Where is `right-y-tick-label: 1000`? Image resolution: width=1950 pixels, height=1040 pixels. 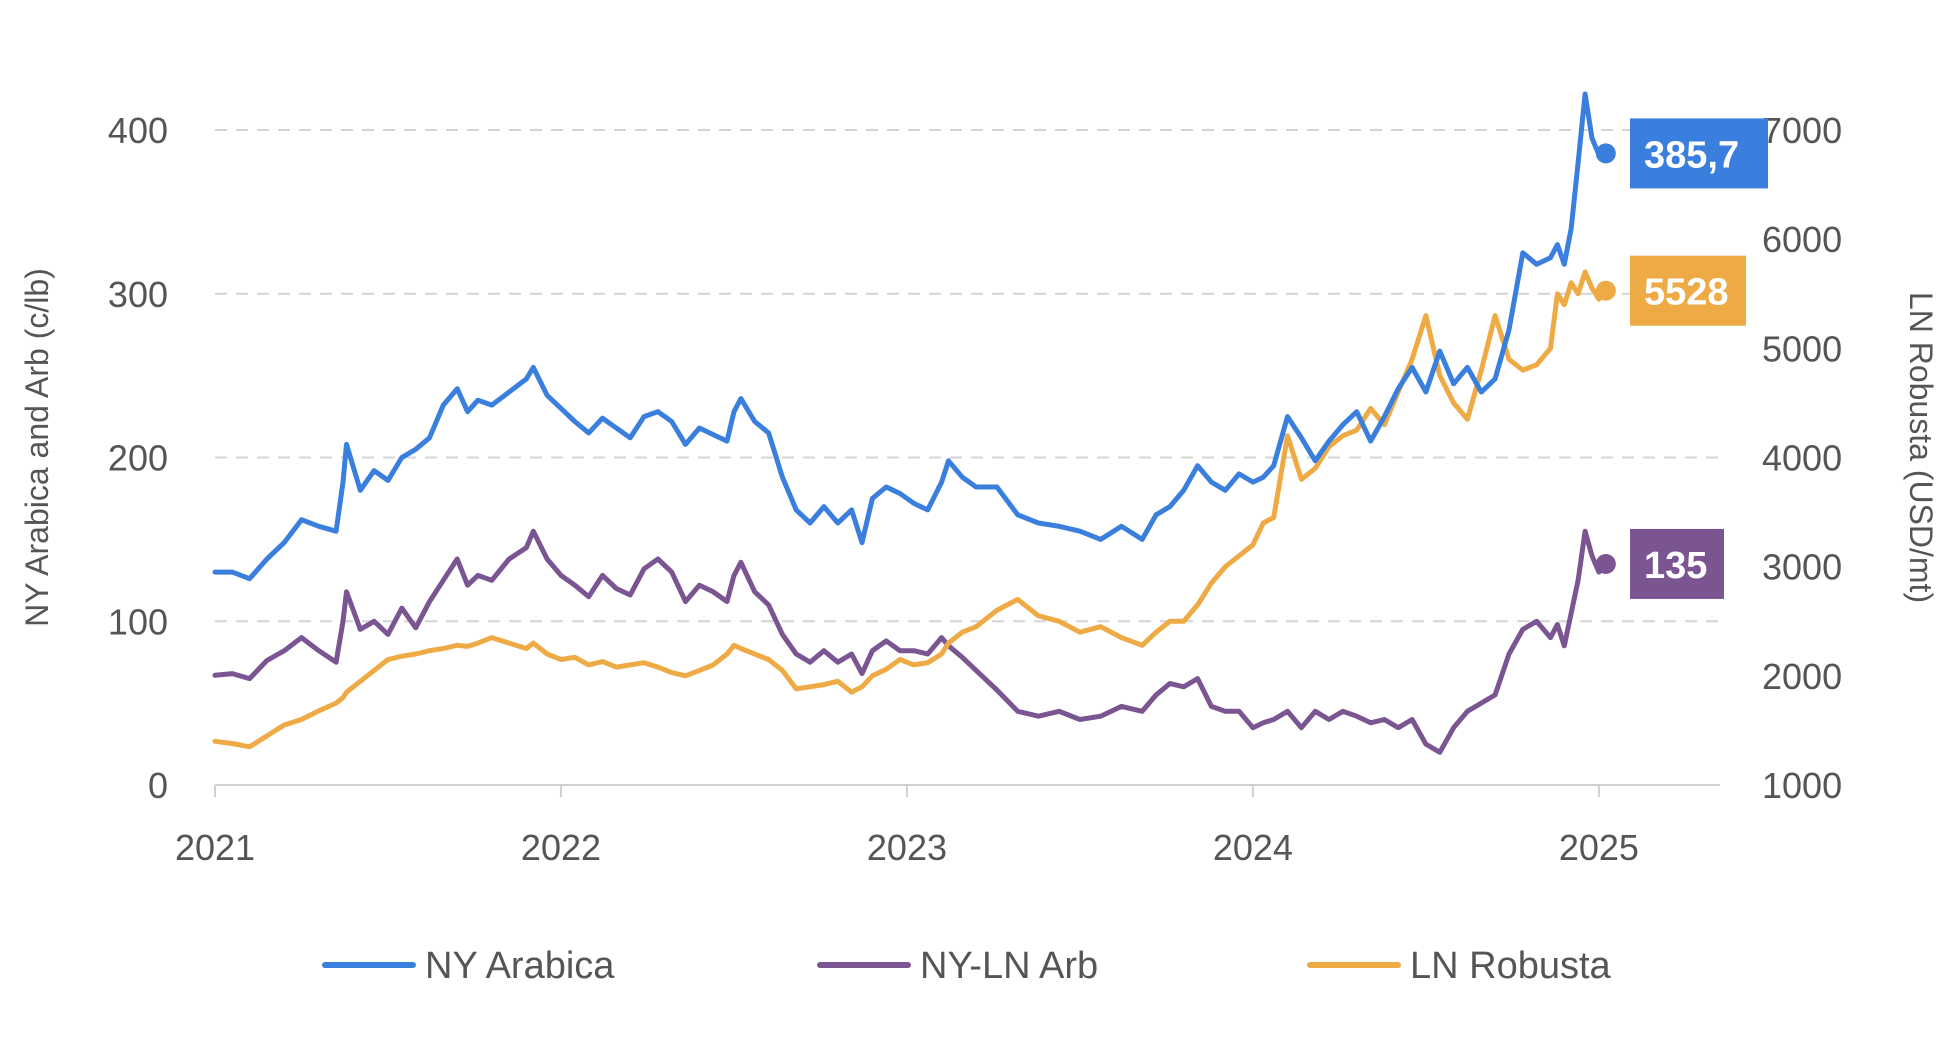
right-y-tick-label: 1000 is located at coordinates (1802, 785).